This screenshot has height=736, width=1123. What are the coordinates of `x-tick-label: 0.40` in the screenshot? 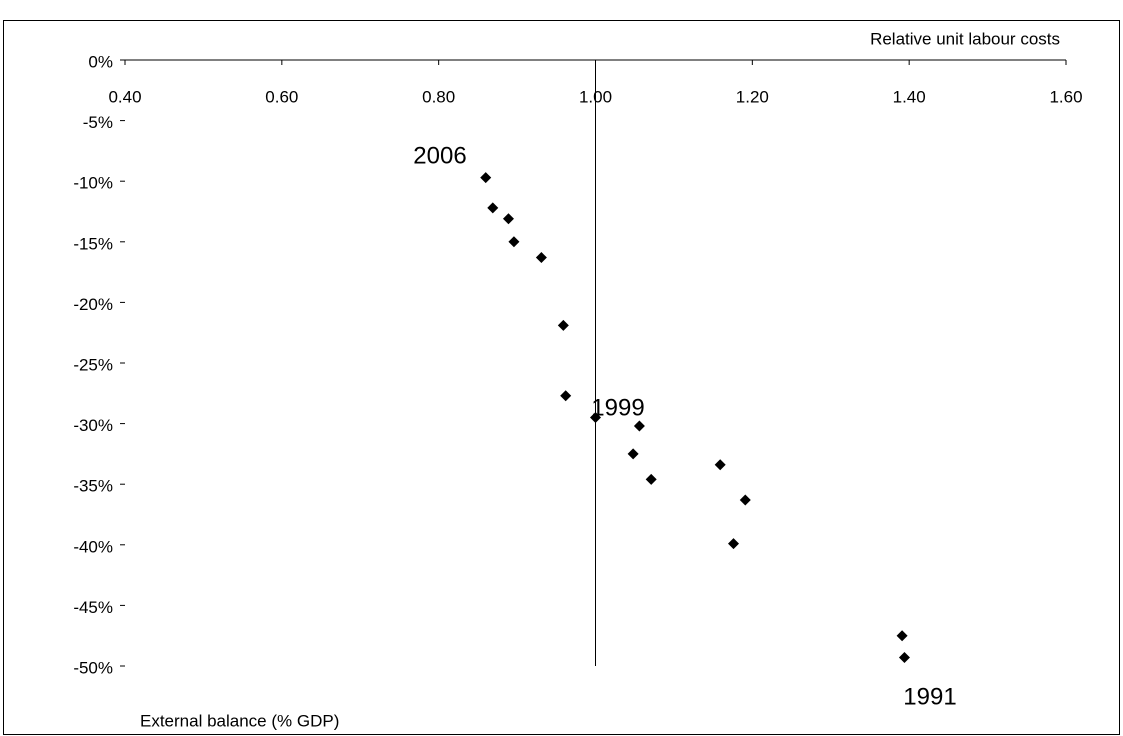 It's located at (124, 96).